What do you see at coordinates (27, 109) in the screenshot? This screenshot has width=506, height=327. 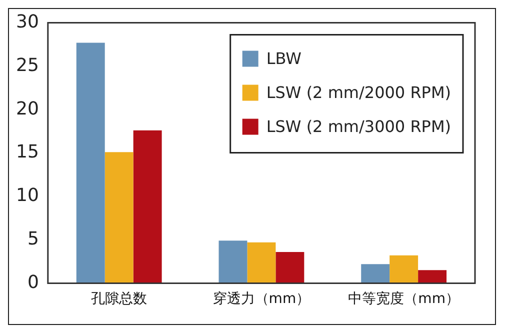 I see `y-tick-label: 20` at bounding box center [27, 109].